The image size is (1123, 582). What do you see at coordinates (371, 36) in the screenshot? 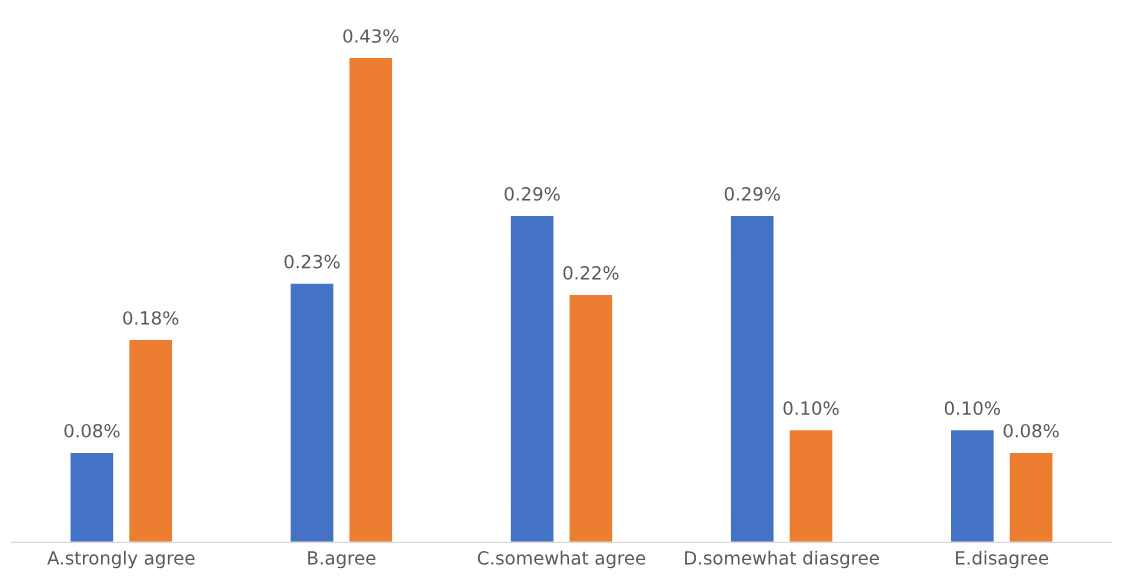
I see `data-label: 0.43%` at bounding box center [371, 36].